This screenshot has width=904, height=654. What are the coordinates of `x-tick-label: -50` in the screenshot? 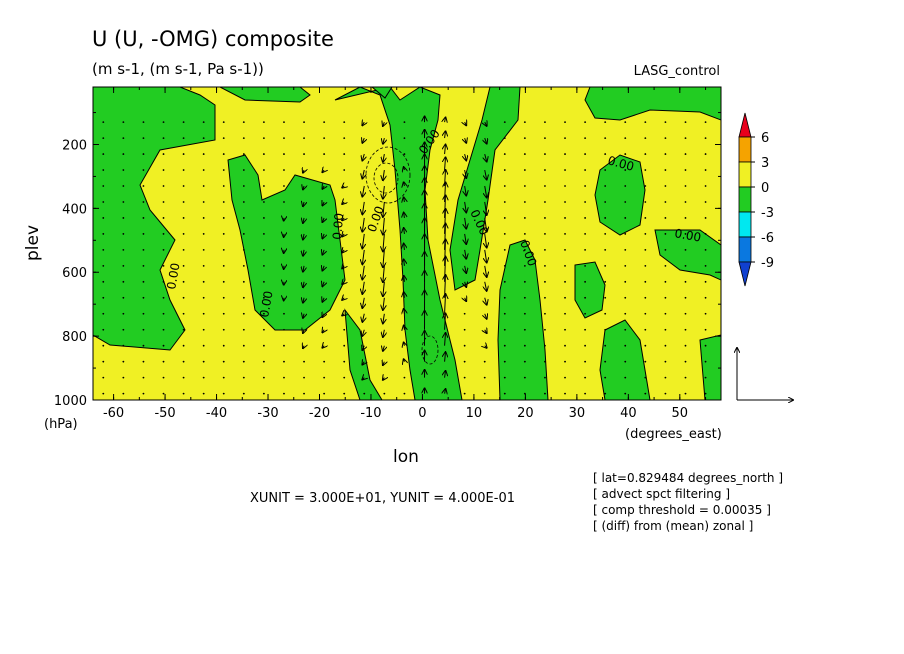 It's located at (164, 413).